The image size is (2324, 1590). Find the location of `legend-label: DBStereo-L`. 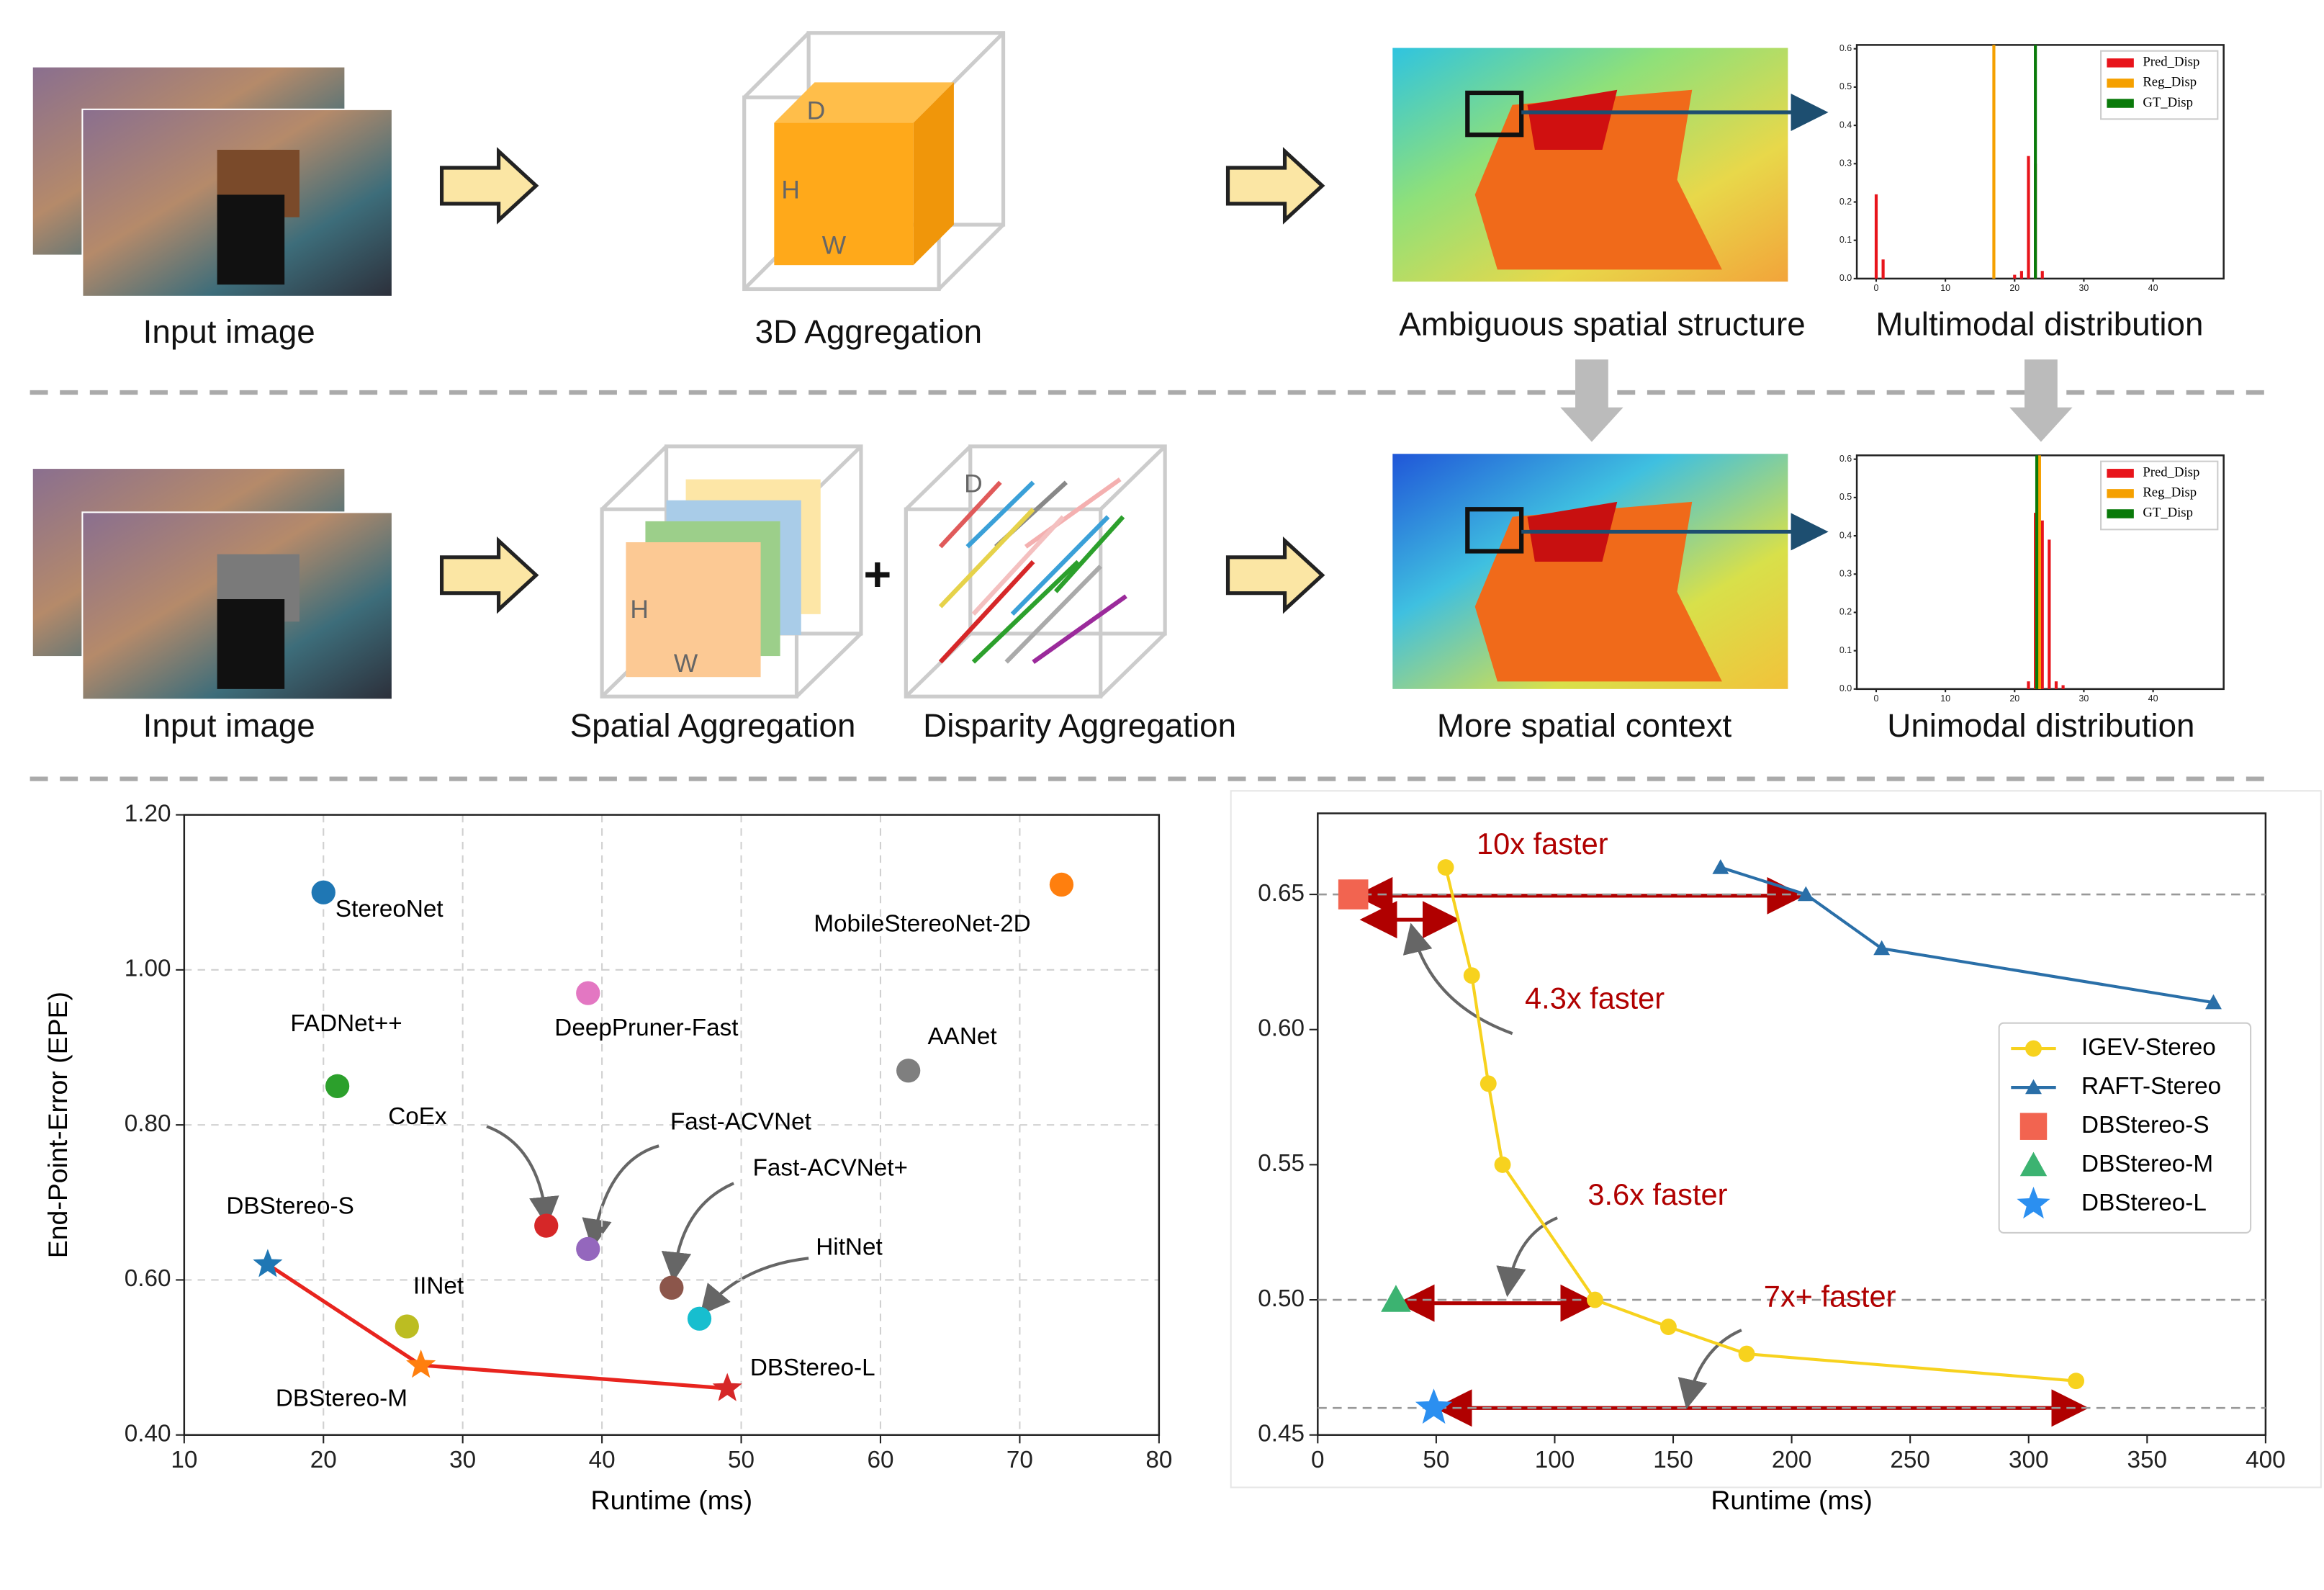

legend-label: DBStereo-L is located at coordinates (2144, 1203).